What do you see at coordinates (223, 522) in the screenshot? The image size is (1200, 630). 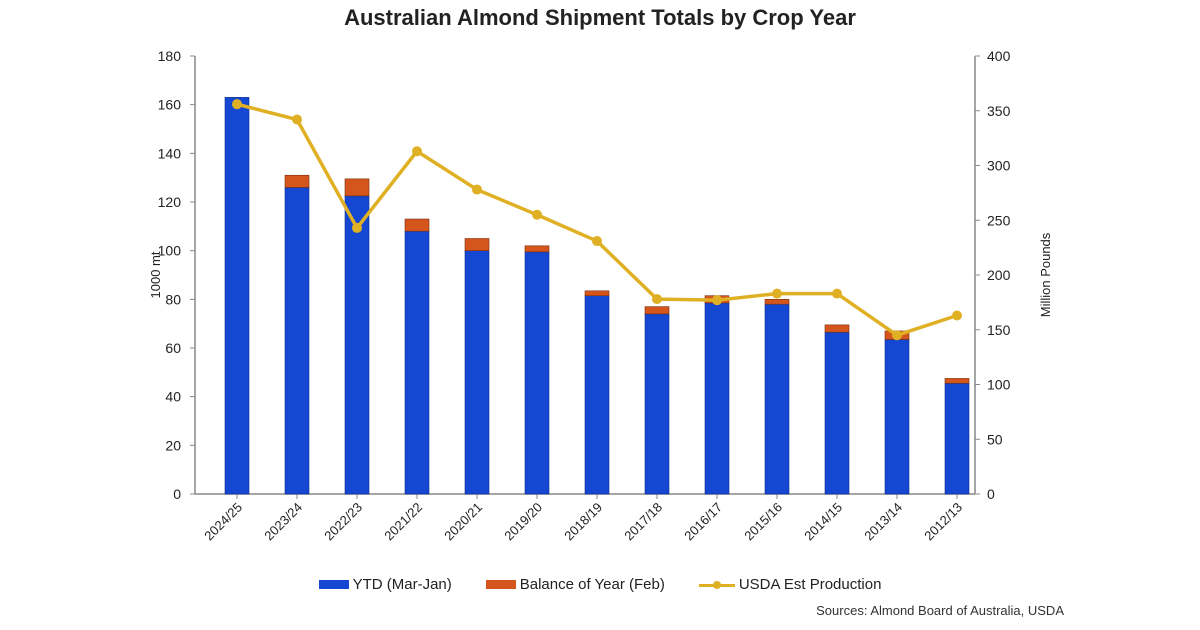 I see `x-tick-label: 2024/25` at bounding box center [223, 522].